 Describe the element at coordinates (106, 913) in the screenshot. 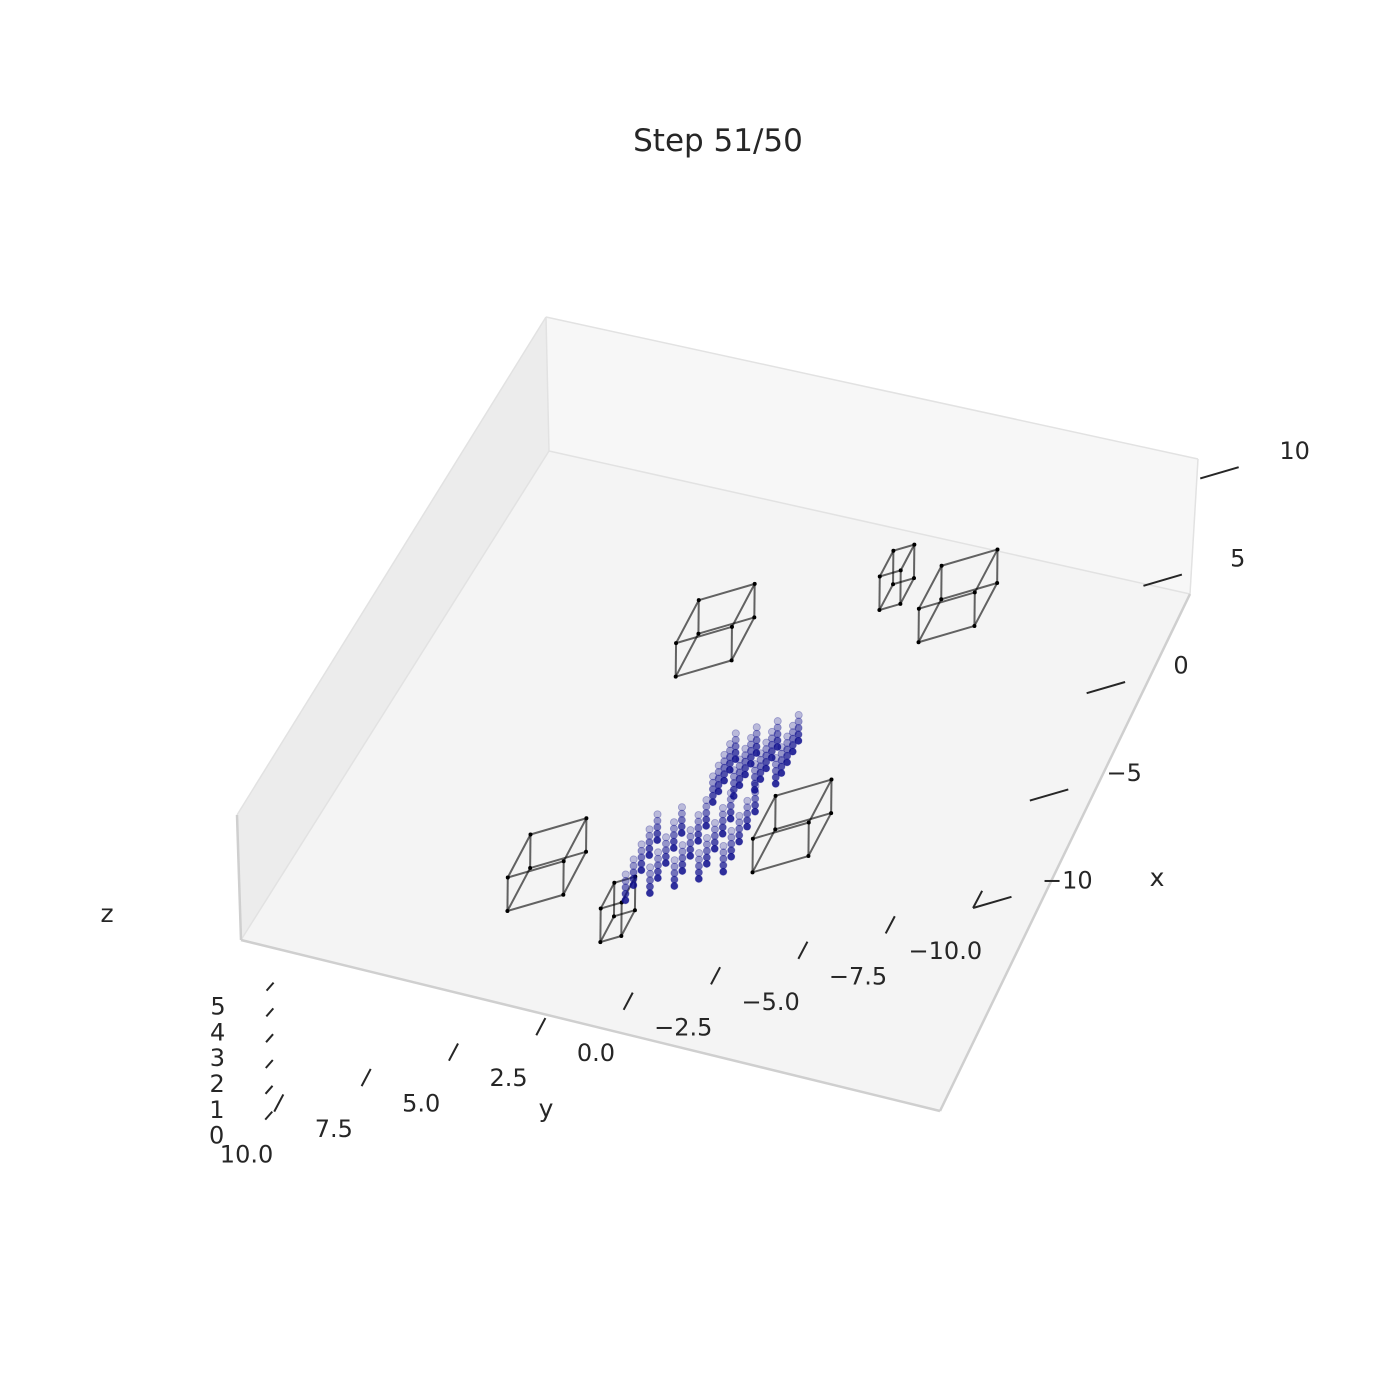

I see `z-axis-label: z` at that location.